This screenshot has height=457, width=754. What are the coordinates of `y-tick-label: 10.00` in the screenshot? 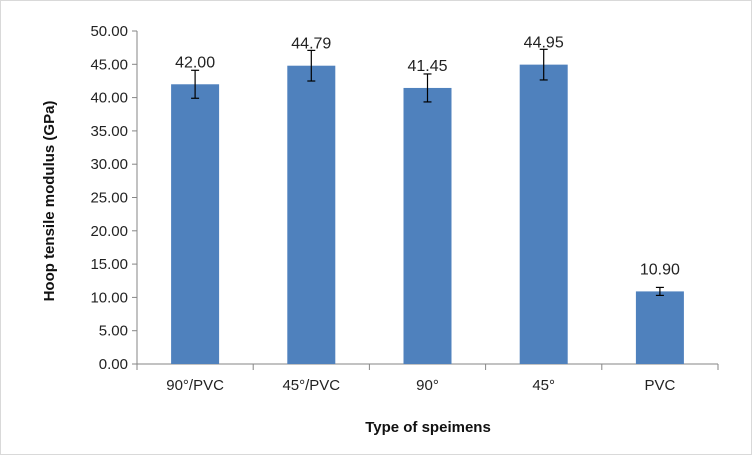 It's located at (109, 297).